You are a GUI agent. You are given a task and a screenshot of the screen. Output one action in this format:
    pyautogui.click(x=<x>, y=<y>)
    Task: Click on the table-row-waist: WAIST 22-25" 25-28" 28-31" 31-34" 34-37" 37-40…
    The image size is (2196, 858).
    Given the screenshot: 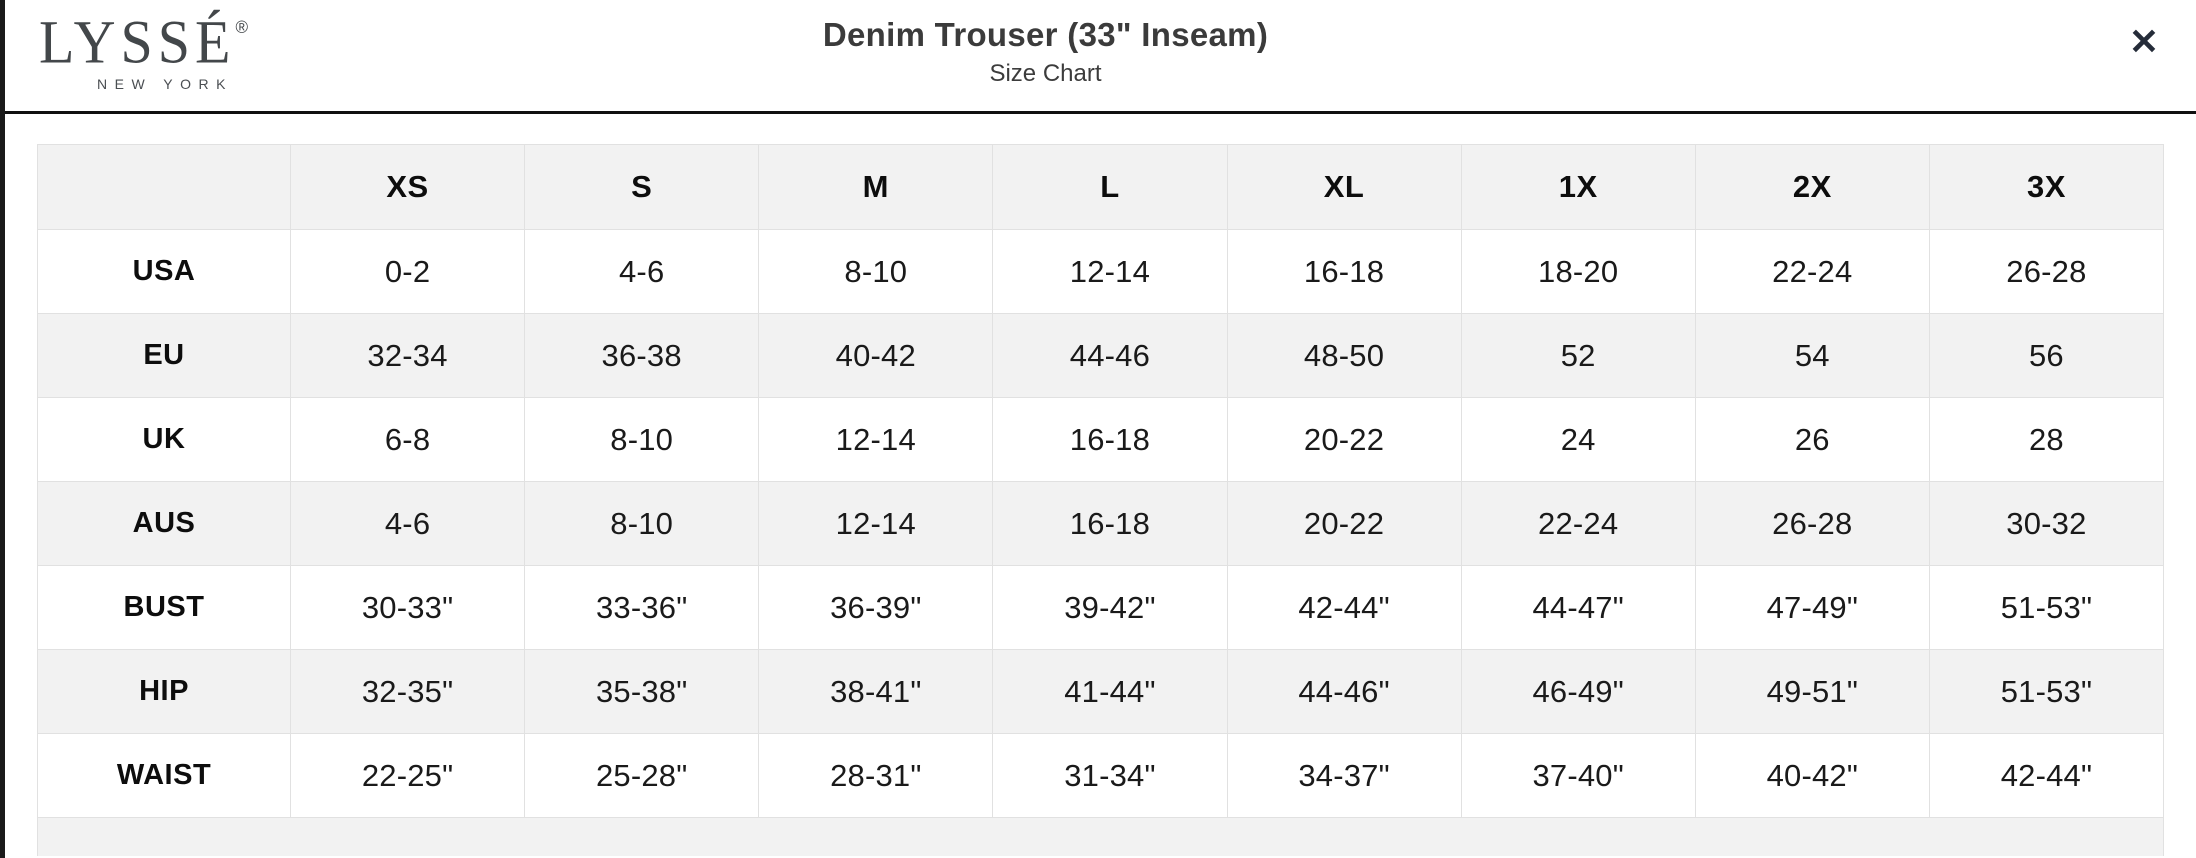 What is the action you would take?
    pyautogui.click(x=1101, y=775)
    